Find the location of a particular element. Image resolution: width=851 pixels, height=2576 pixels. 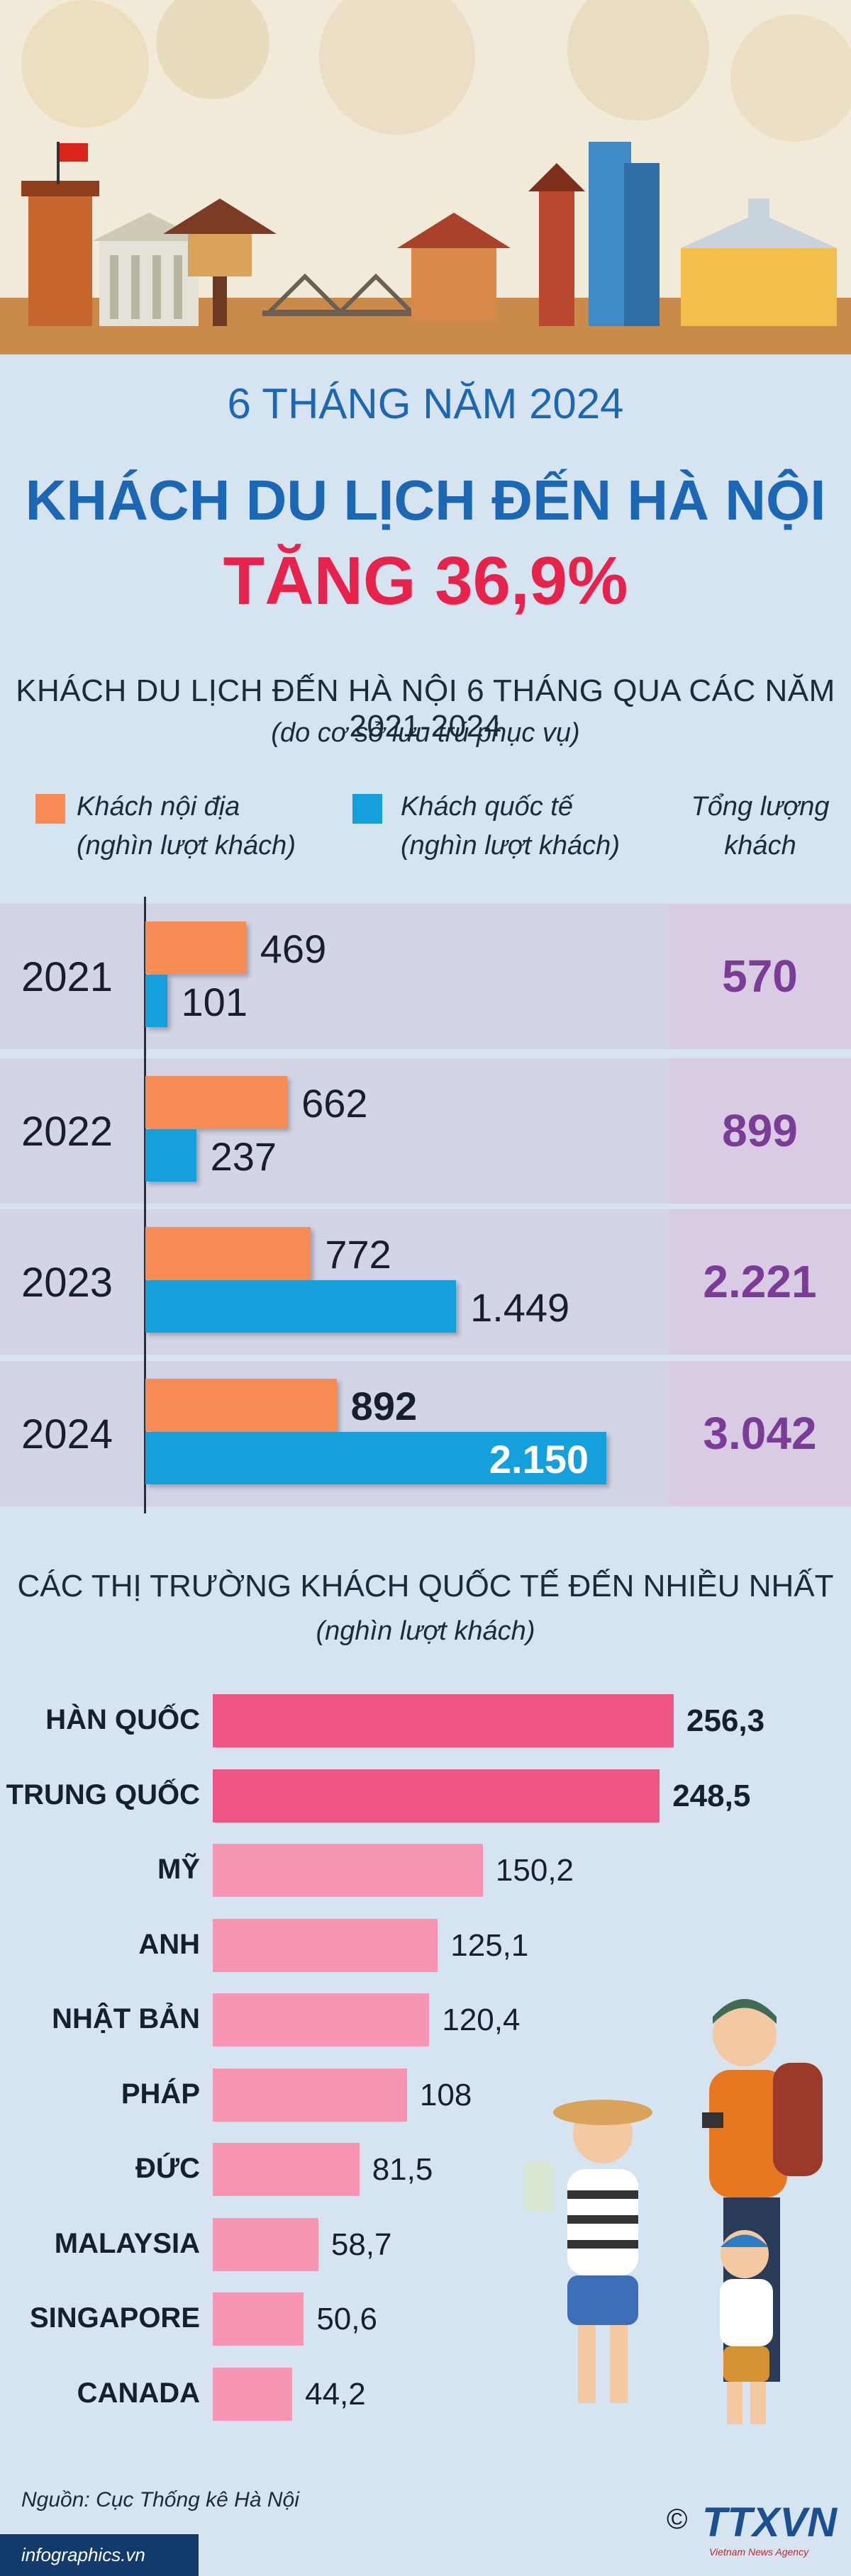

hanoi-landmarks-banner is located at coordinates (425, 177).